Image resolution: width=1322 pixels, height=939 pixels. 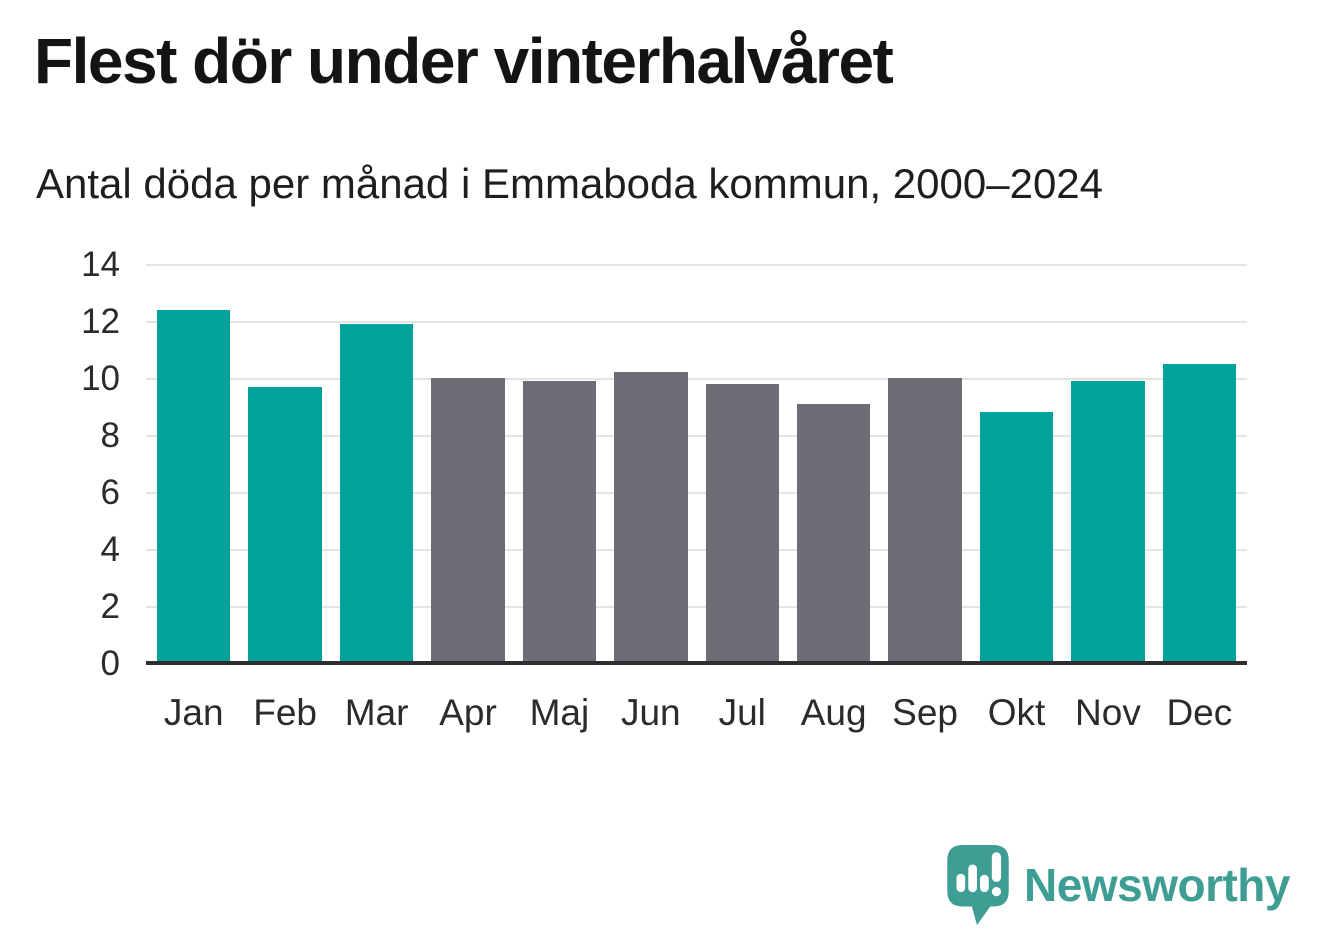 What do you see at coordinates (978, 885) in the screenshot?
I see `newsworthy-logo-icon` at bounding box center [978, 885].